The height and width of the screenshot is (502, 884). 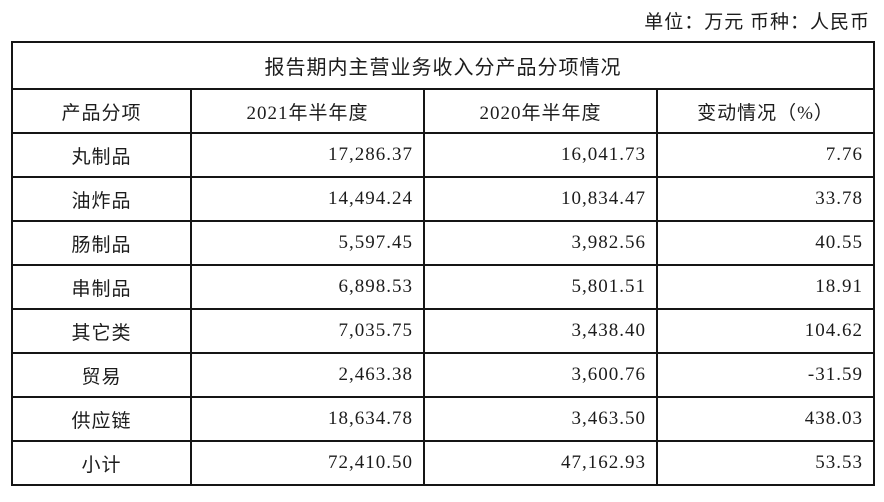 I want to click on table-title: 报告期内主营业务收入分产品分项情况, so click(x=443, y=65).